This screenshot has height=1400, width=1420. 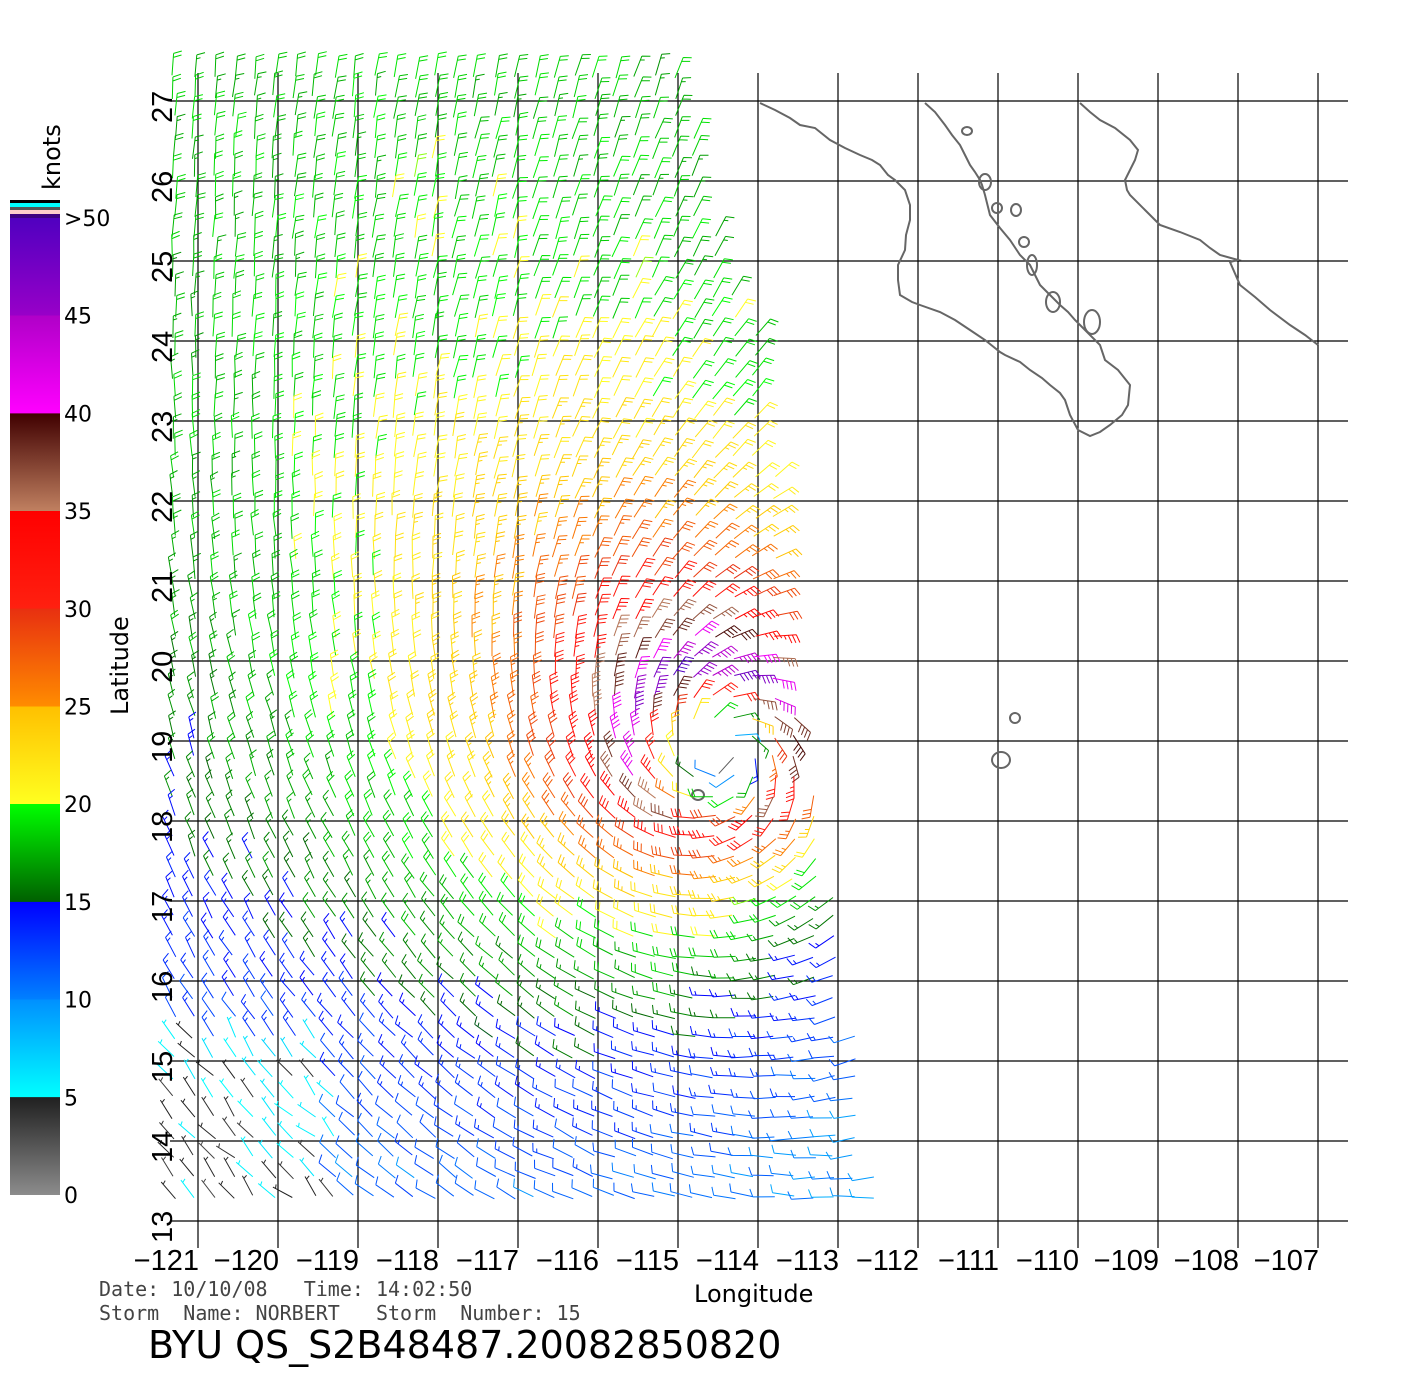 What do you see at coordinates (967, 131) in the screenshot?
I see `island` at bounding box center [967, 131].